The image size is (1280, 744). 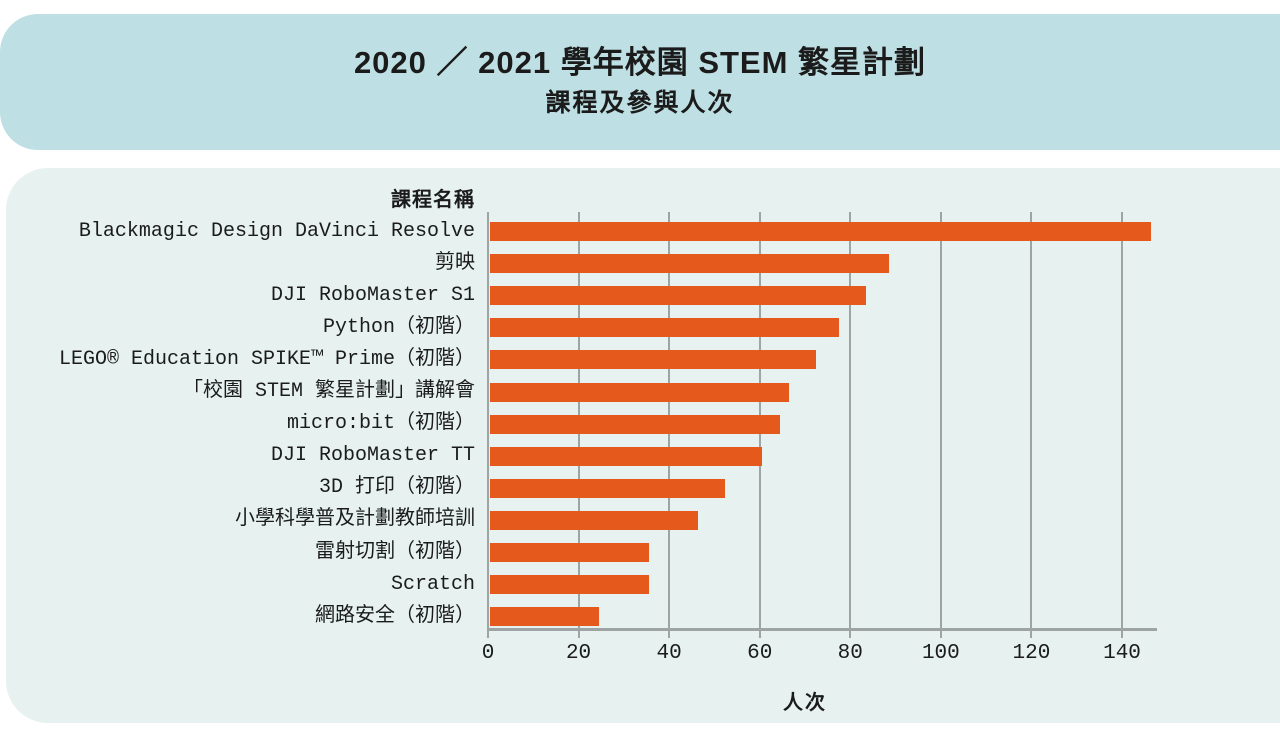 I want to click on x-tick-label: 20, so click(x=578, y=653).